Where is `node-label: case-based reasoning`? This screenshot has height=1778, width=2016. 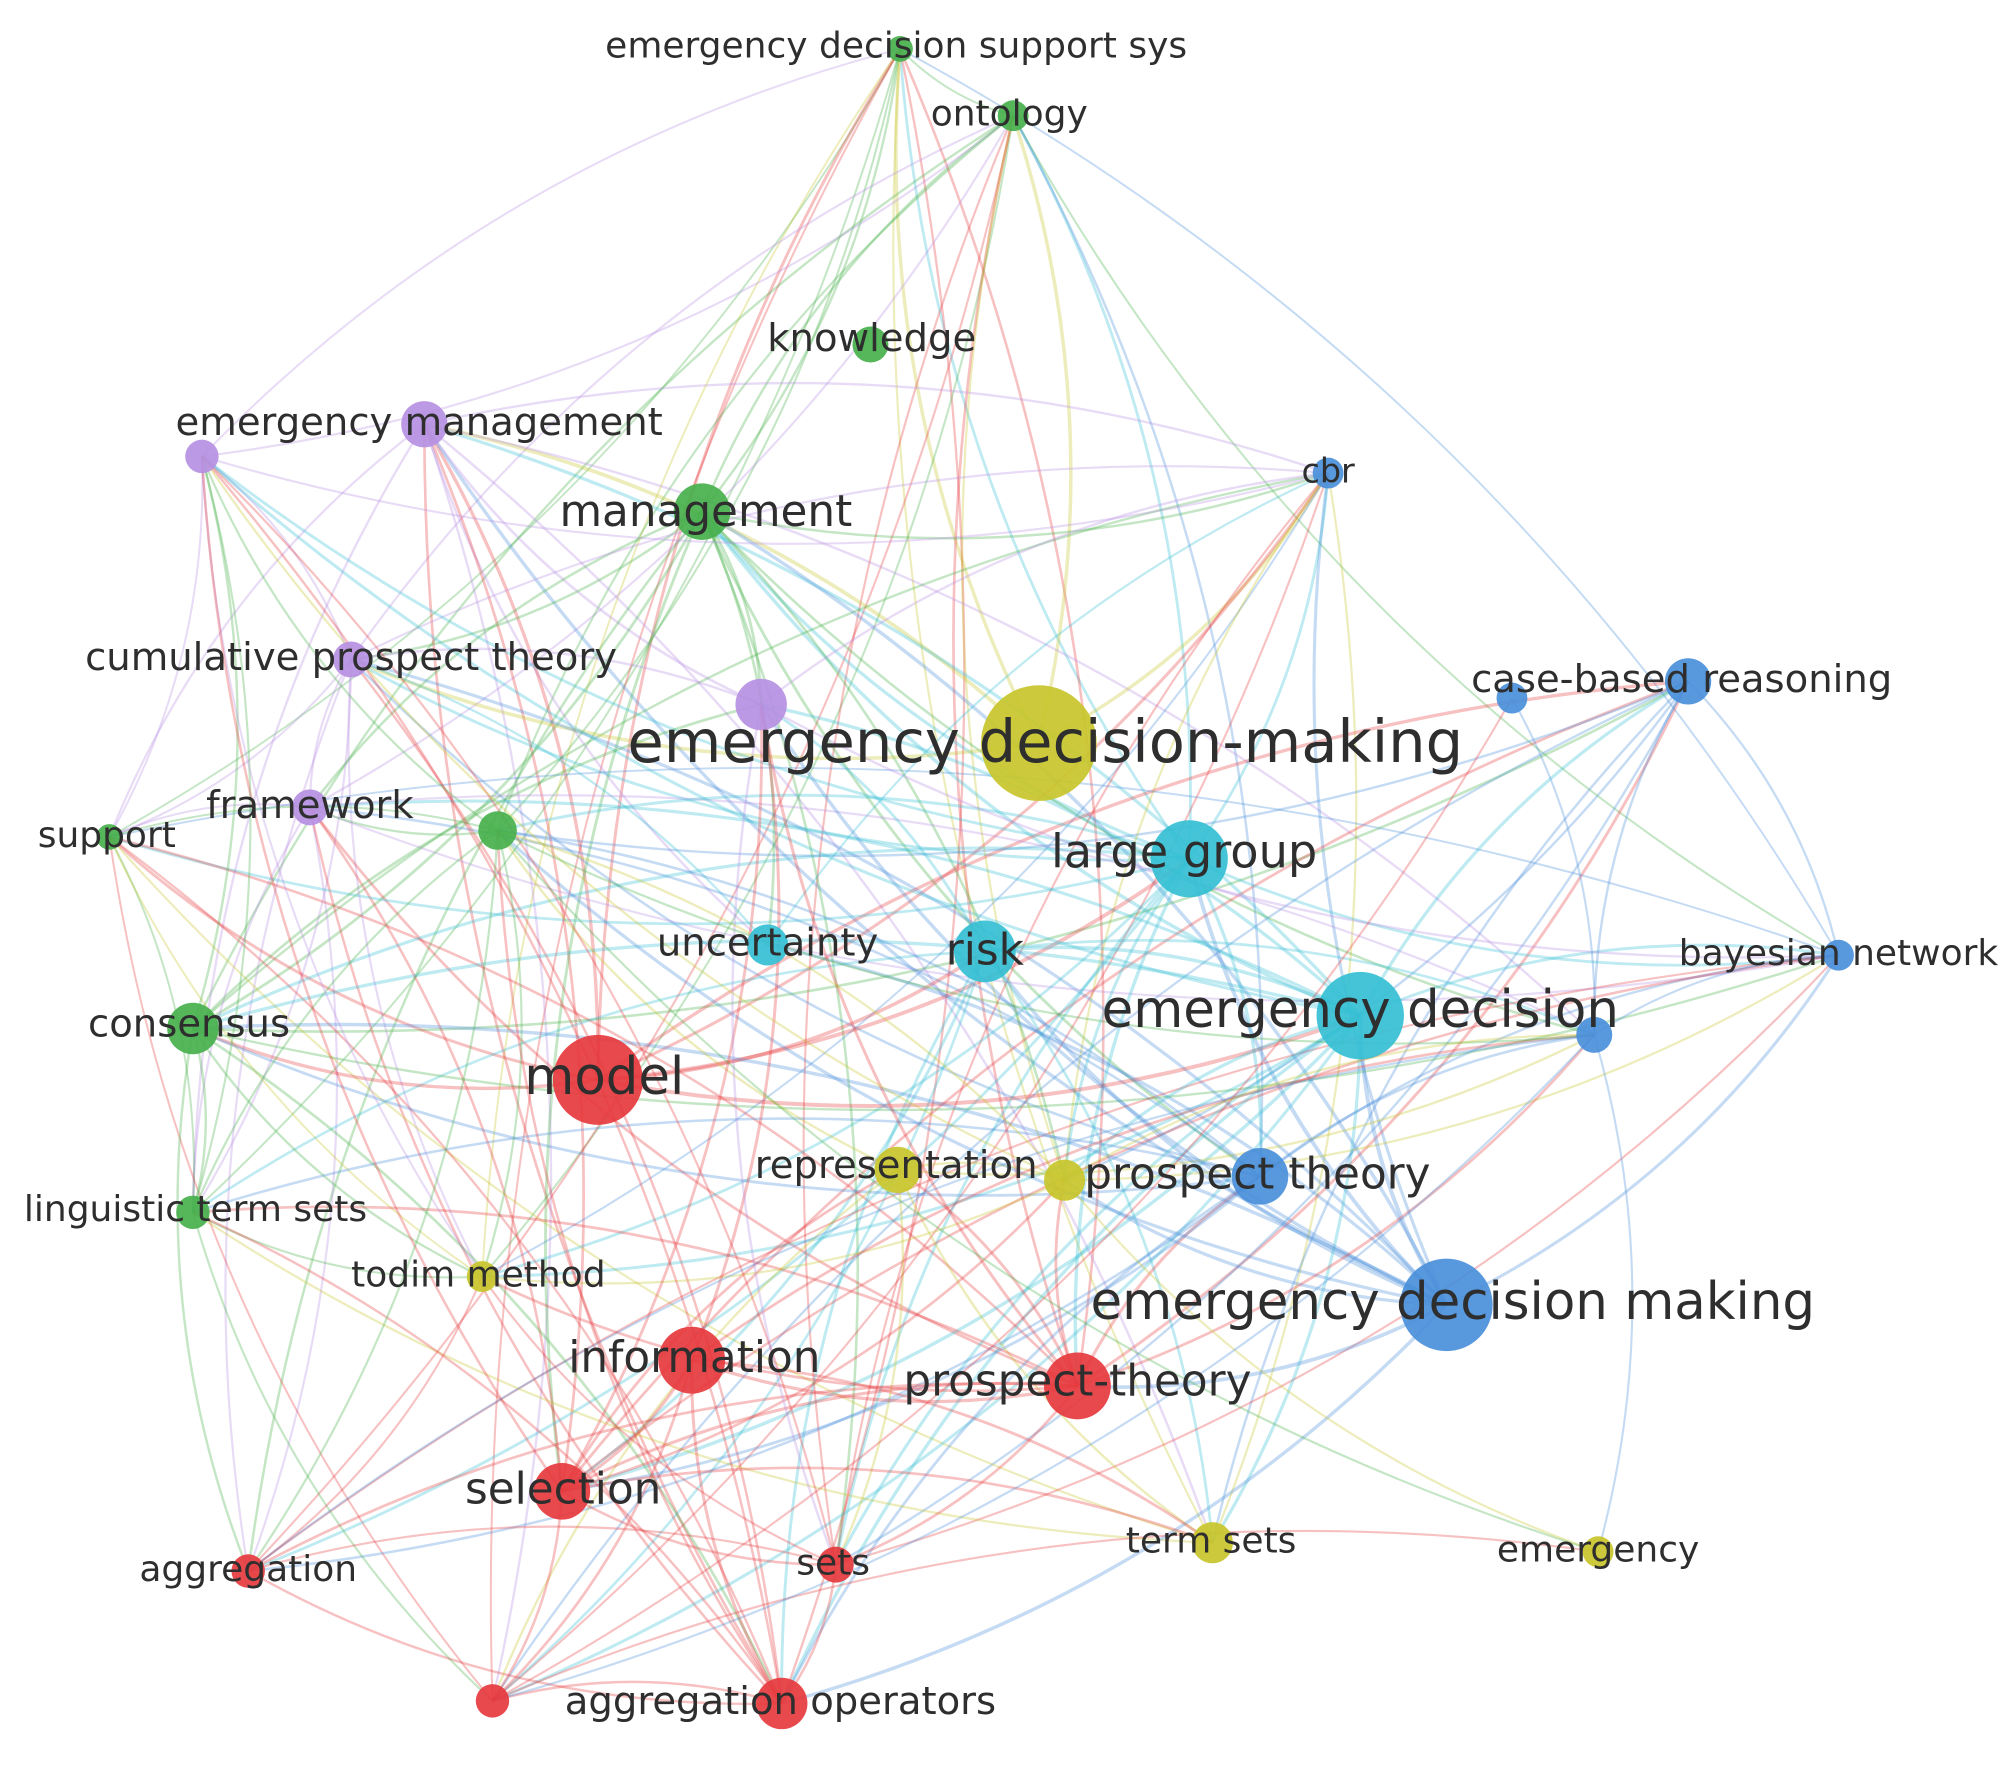 node-label: case-based reasoning is located at coordinates (1681, 679).